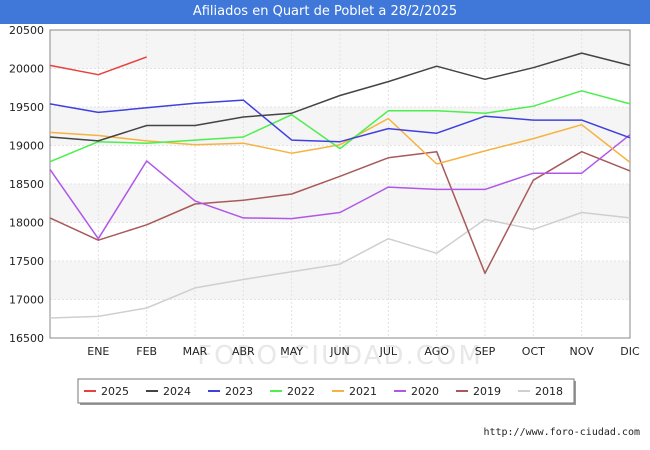 This screenshot has width=650, height=450. Describe the element at coordinates (26, 146) in the screenshot. I see `y-tick-label: 19000` at that location.